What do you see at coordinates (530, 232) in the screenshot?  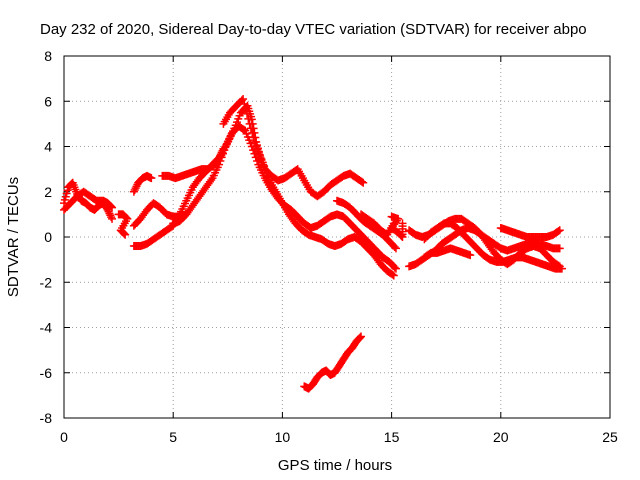 I see `series-track-q` at bounding box center [530, 232].